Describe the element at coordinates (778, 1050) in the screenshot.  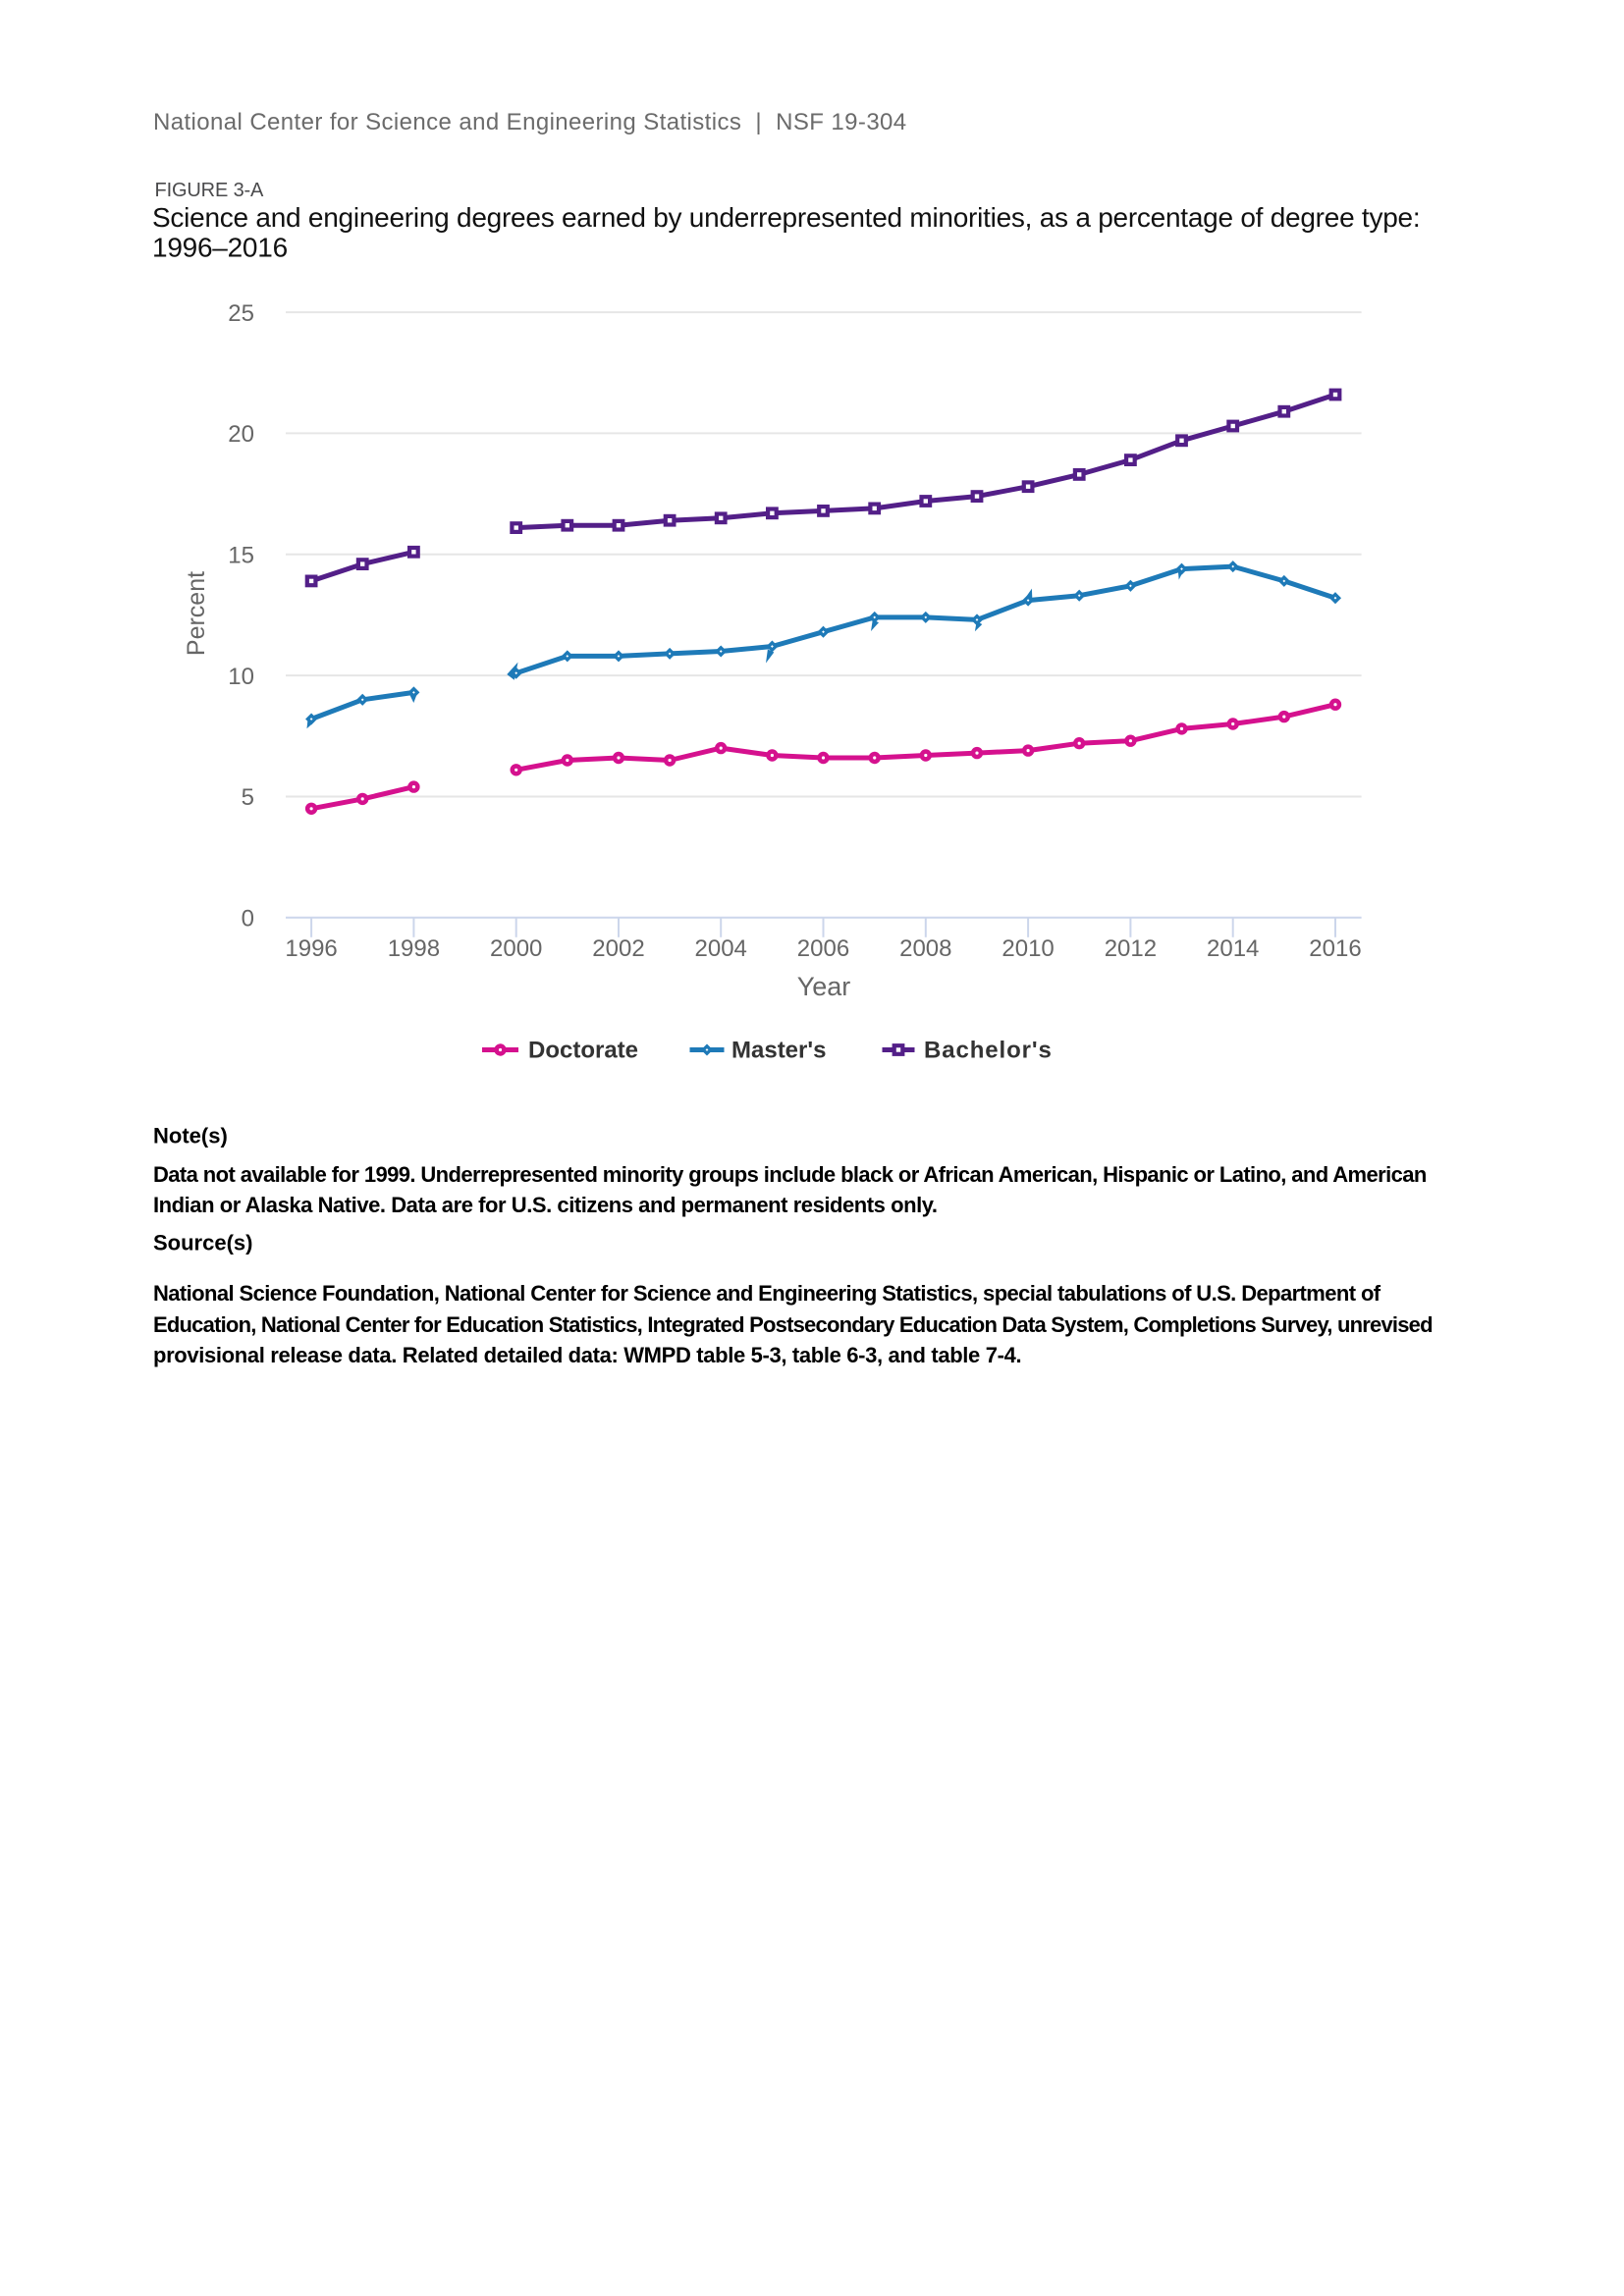
I see `svg-text: Master's` at that location.